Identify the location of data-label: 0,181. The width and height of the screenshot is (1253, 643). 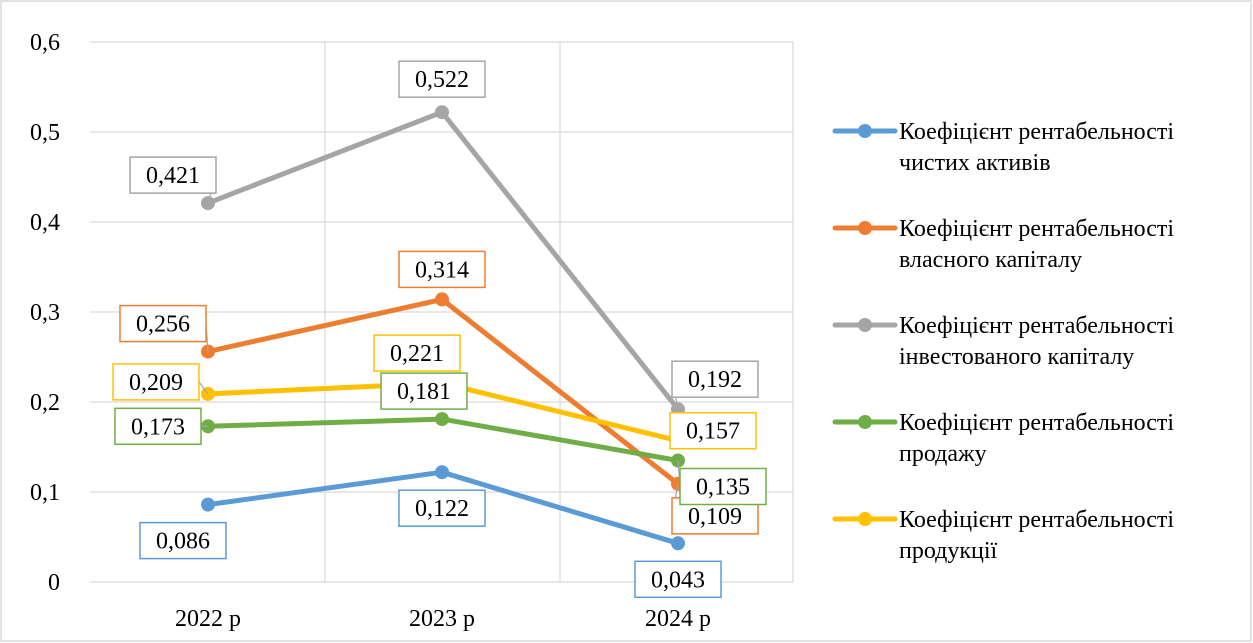
(424, 392).